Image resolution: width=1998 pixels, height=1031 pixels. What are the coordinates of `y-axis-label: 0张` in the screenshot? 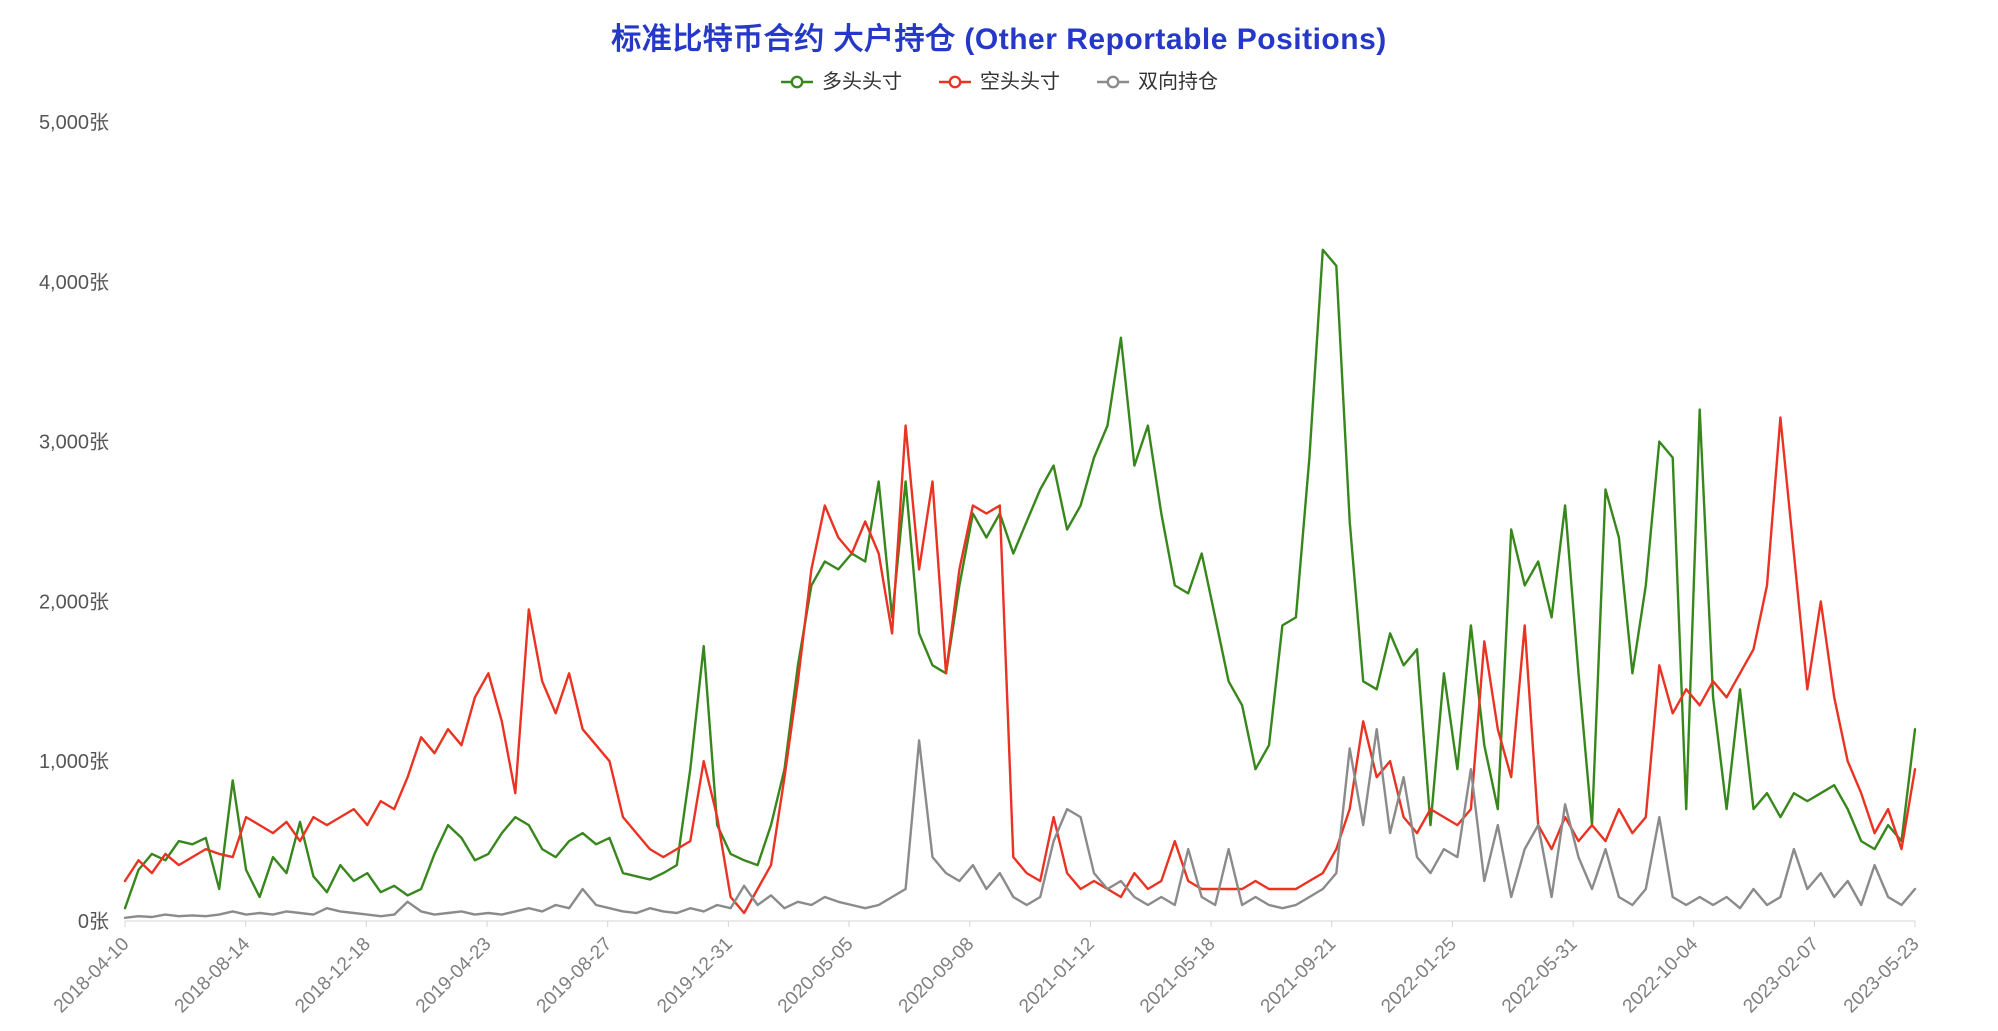 It's located at (93, 921).